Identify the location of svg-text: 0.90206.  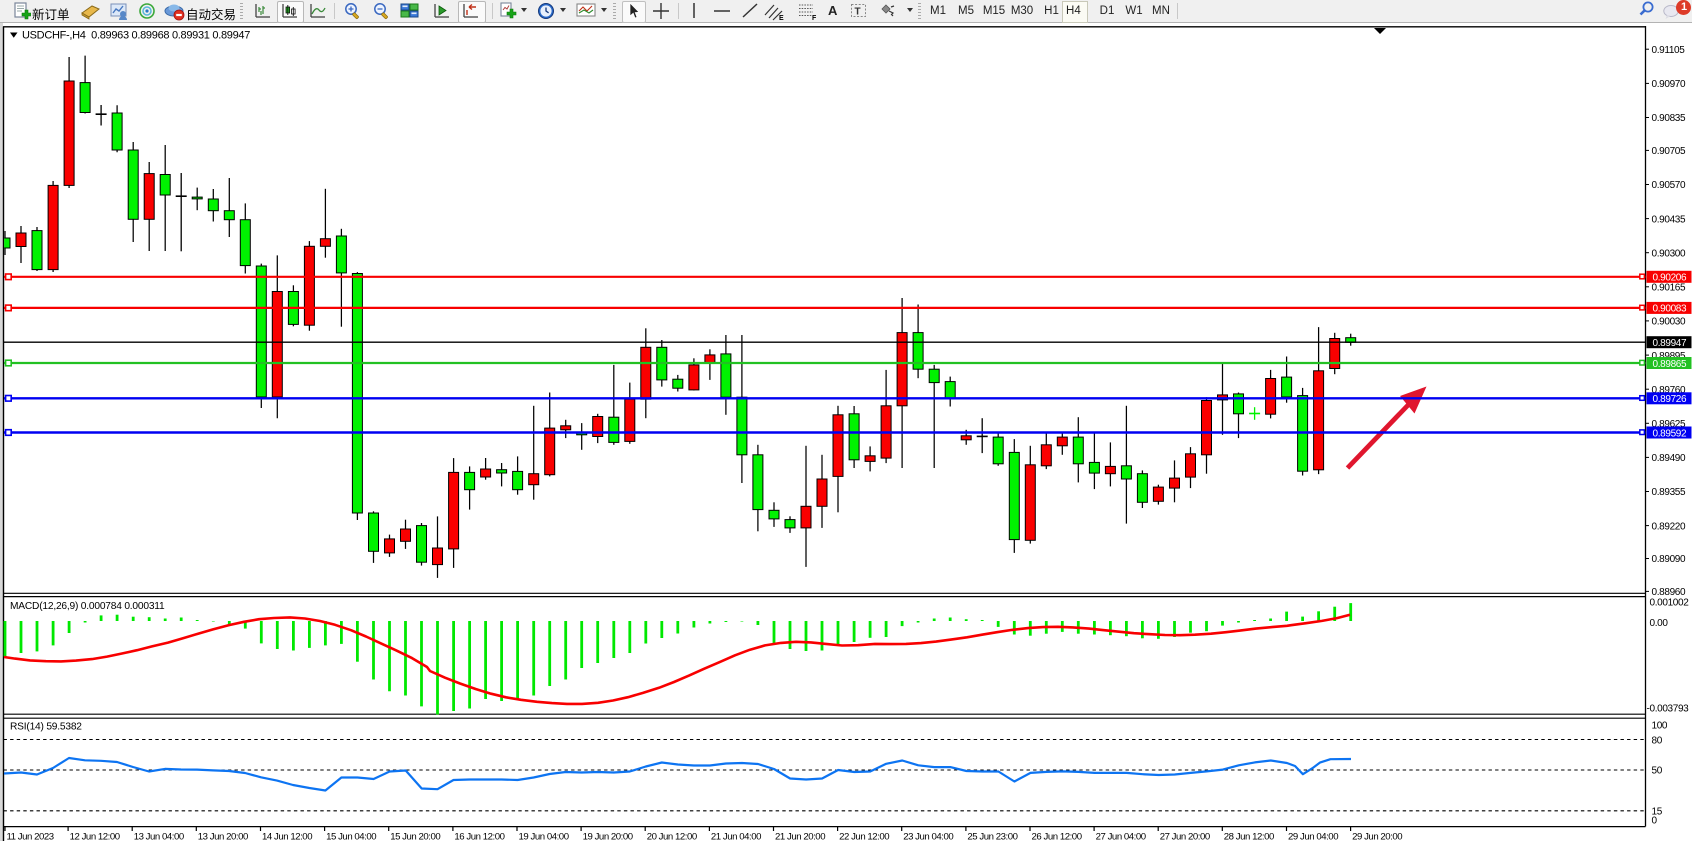
(1670, 278).